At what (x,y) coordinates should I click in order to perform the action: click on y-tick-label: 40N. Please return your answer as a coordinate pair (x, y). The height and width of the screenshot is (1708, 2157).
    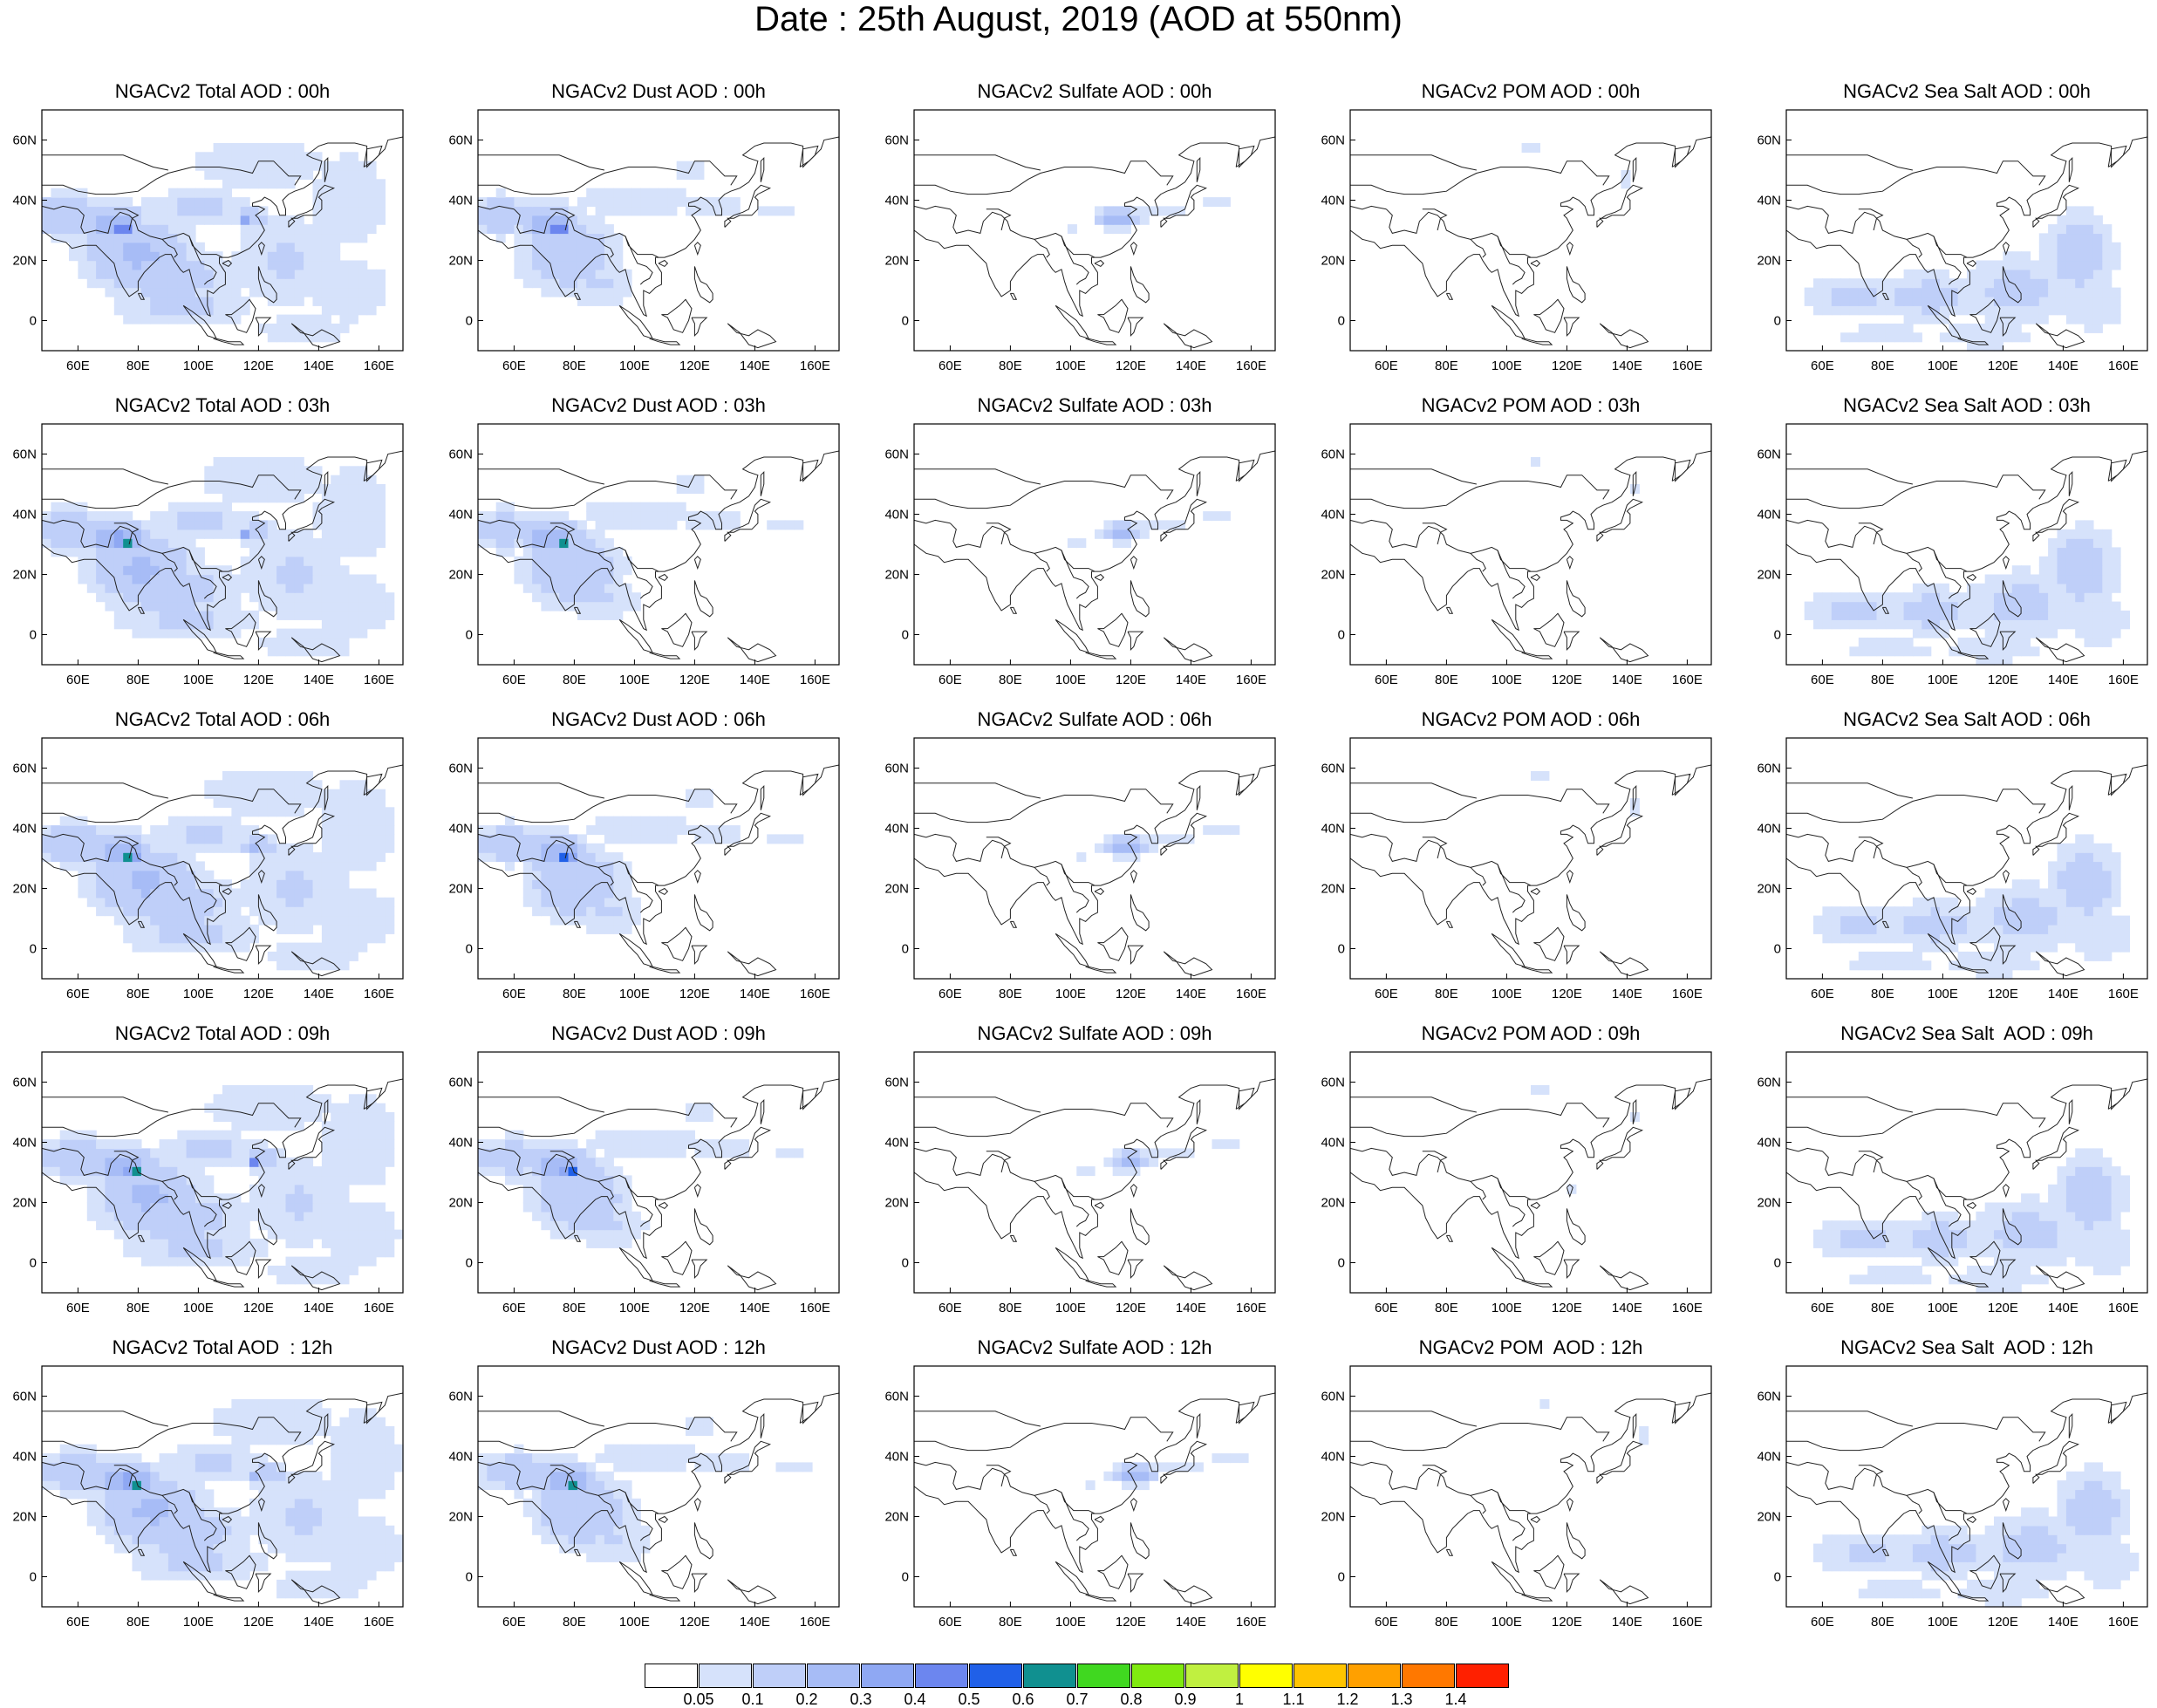
    Looking at the image, I should click on (1769, 515).